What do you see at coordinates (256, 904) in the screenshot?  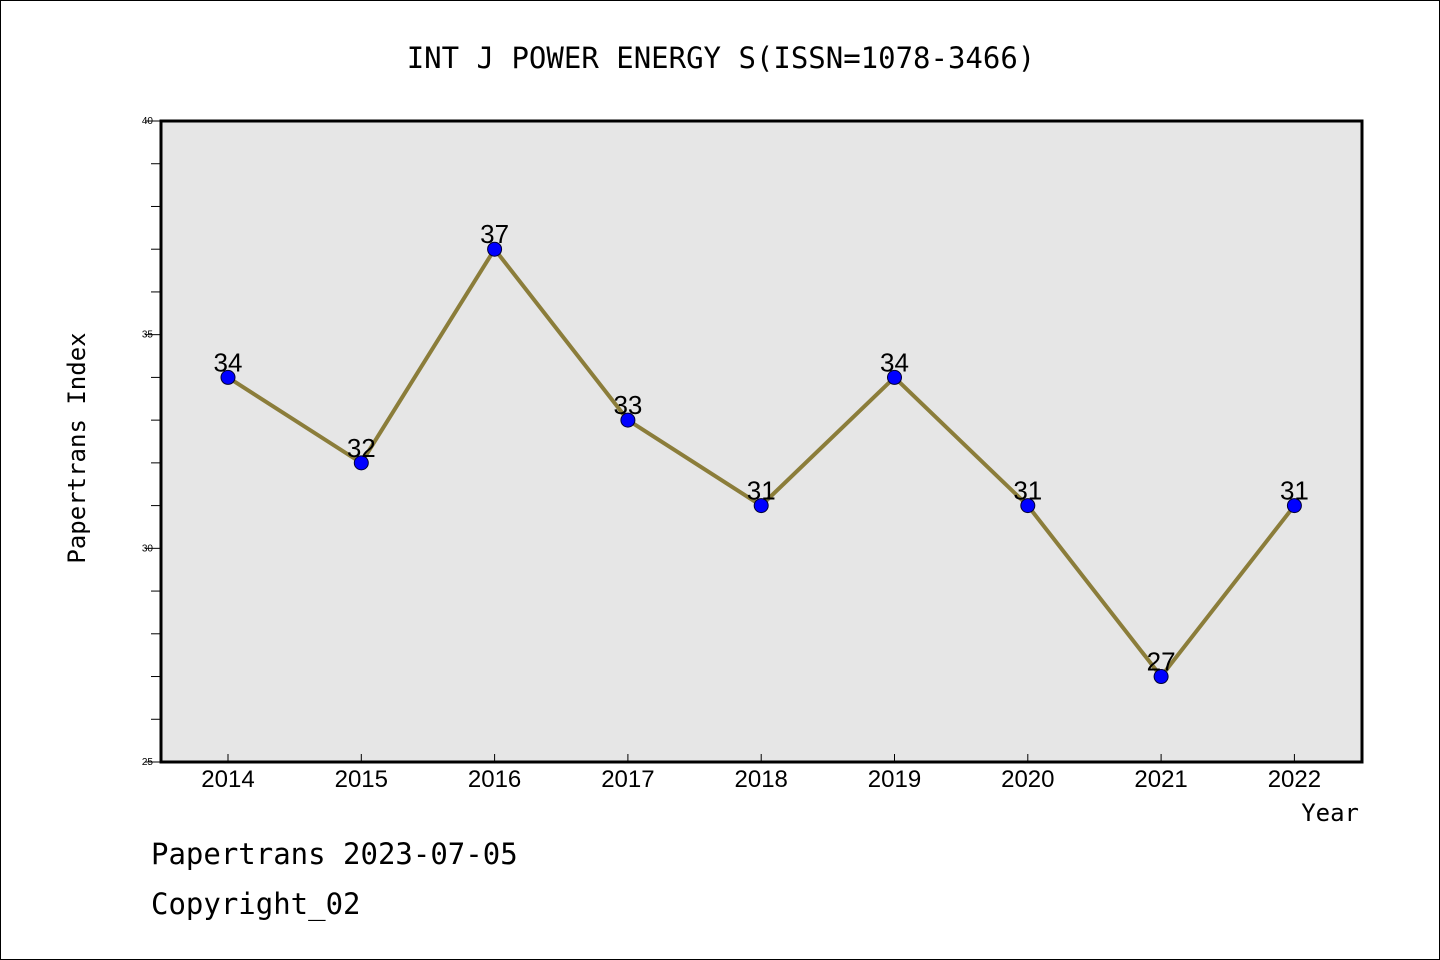 I see `footer-copyright: Copyright_02` at bounding box center [256, 904].